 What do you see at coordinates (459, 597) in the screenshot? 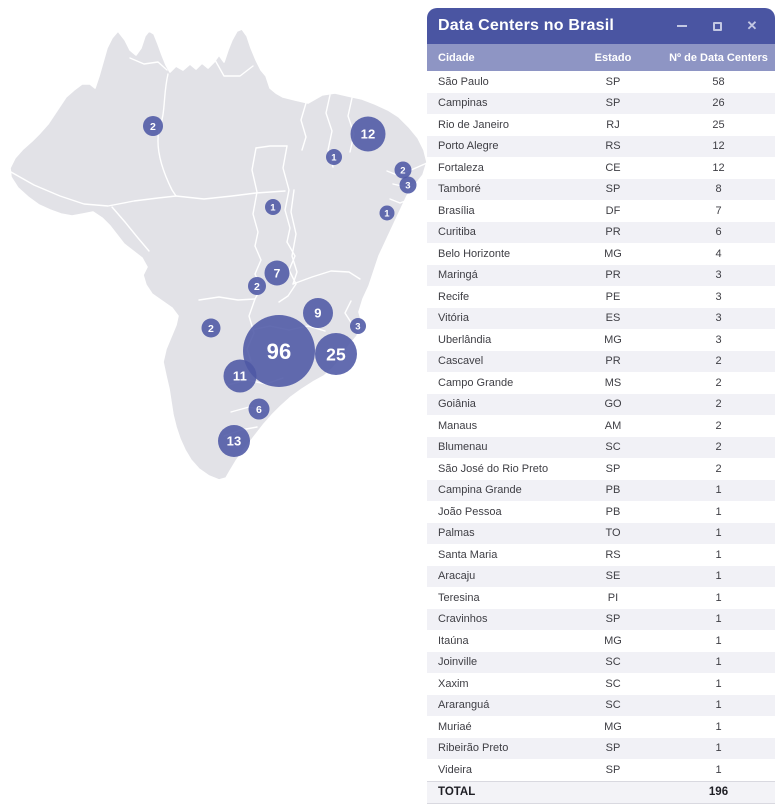
I see `cell-city: Teresina` at bounding box center [459, 597].